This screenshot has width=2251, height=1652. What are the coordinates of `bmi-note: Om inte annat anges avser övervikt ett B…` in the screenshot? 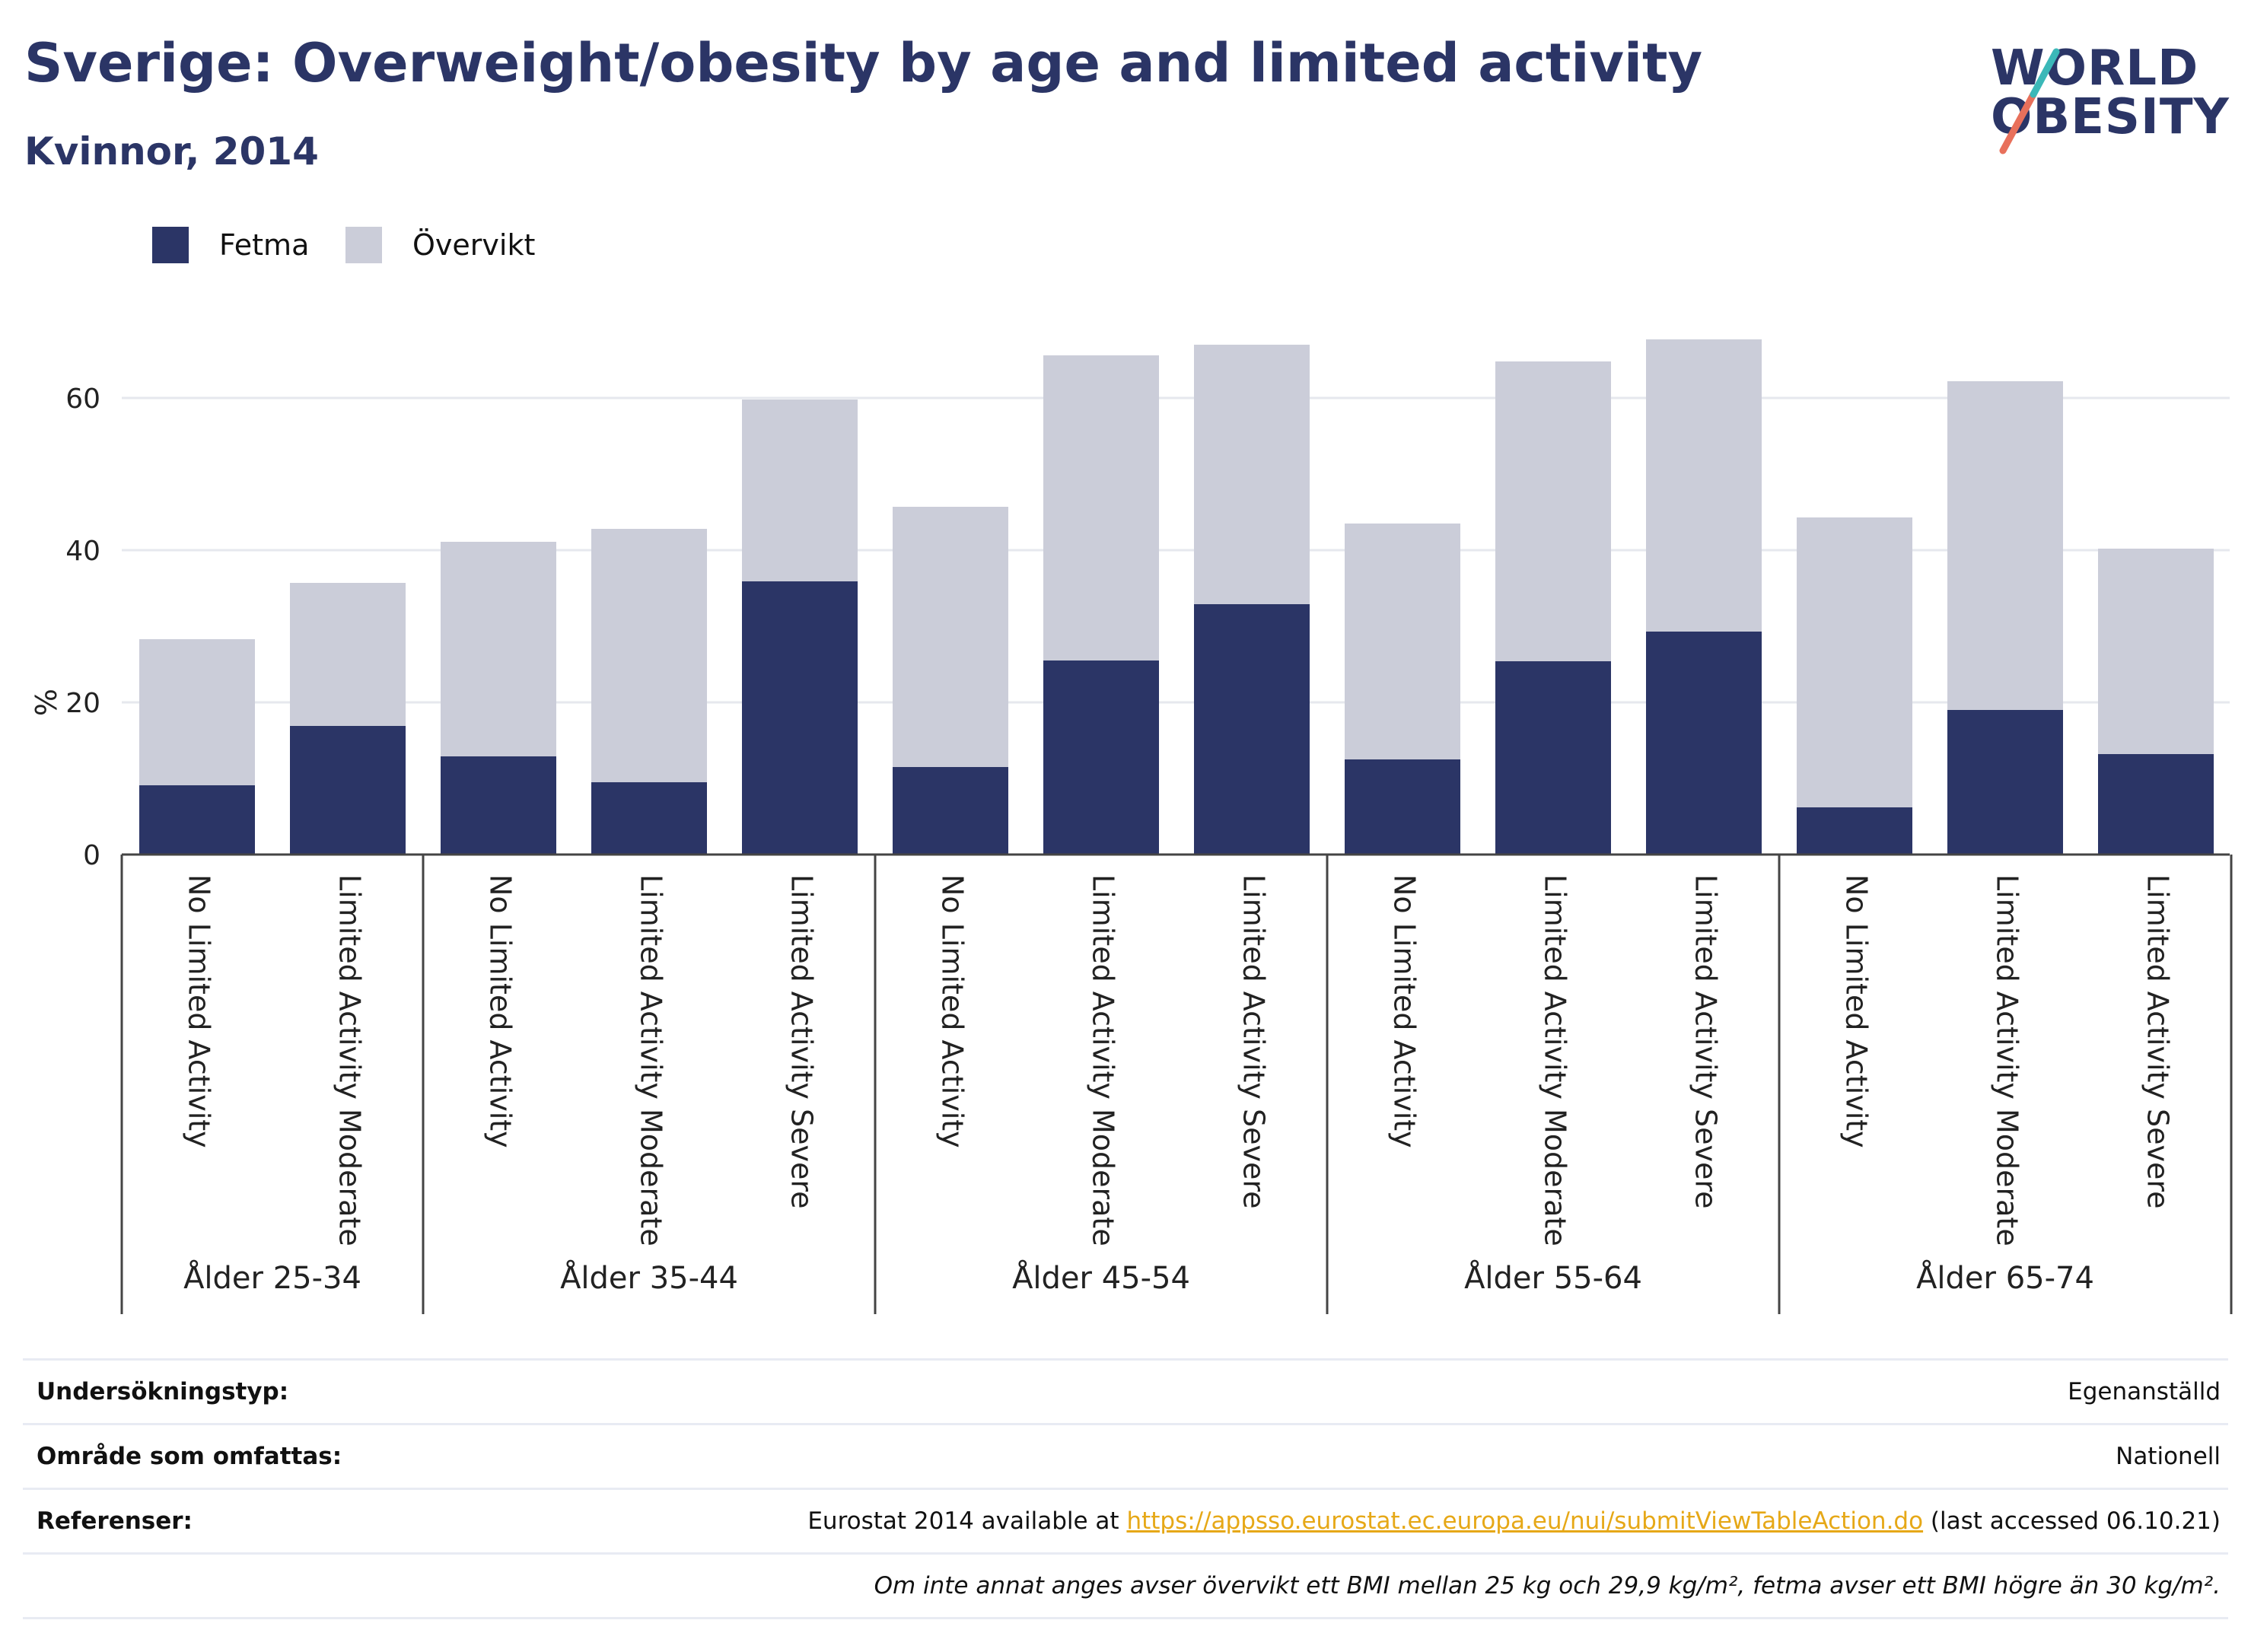 It's located at (1547, 1585).